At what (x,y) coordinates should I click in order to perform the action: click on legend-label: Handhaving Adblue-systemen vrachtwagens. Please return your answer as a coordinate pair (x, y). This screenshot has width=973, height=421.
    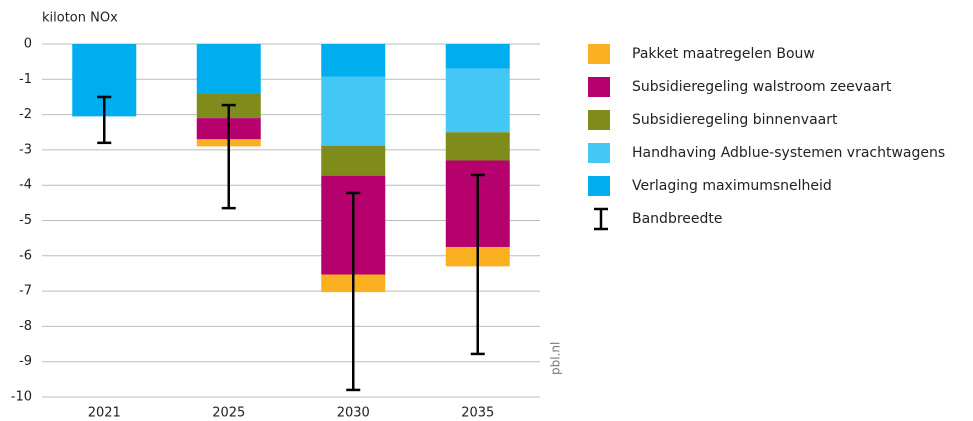
    Looking at the image, I should click on (788, 153).